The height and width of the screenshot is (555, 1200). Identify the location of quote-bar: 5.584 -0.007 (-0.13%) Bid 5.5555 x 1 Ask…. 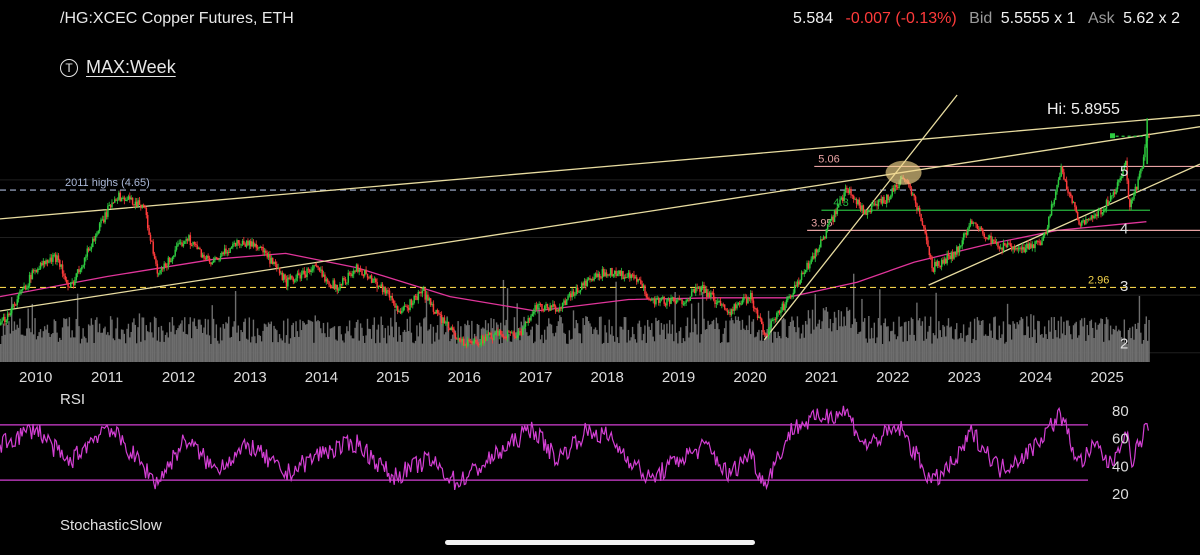
(982, 19).